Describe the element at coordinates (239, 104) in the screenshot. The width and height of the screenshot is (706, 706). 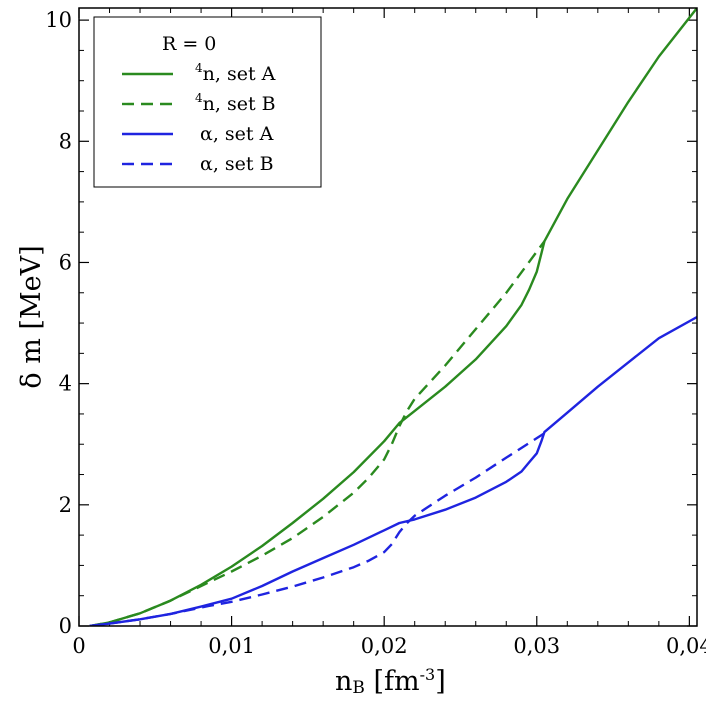
I see `legend-label-main: n, set B` at that location.